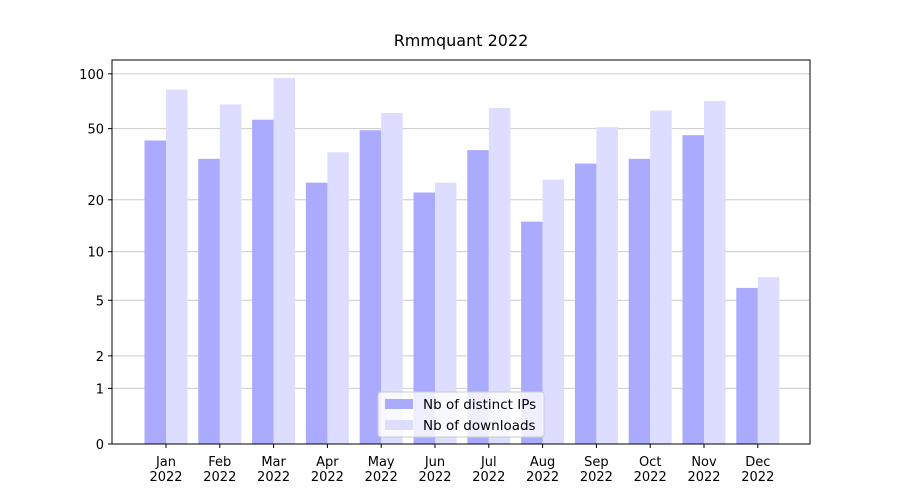 The image size is (900, 504). Describe the element at coordinates (488, 470) in the screenshot. I see `x-tick-label: Jul 2022` at that location.